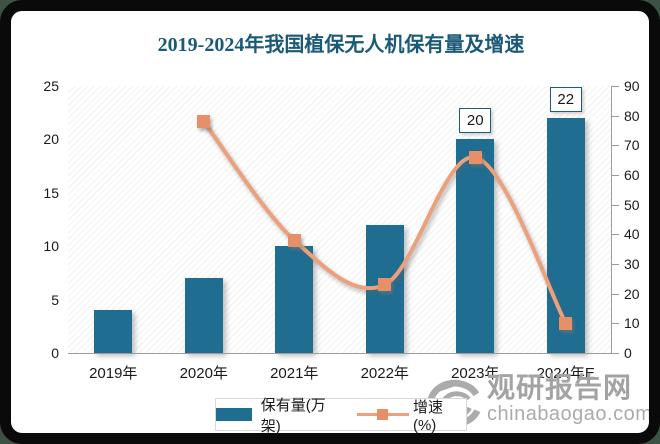  Describe the element at coordinates (234, 414) in the screenshot. I see `legend-bar-swatch-icon` at that location.